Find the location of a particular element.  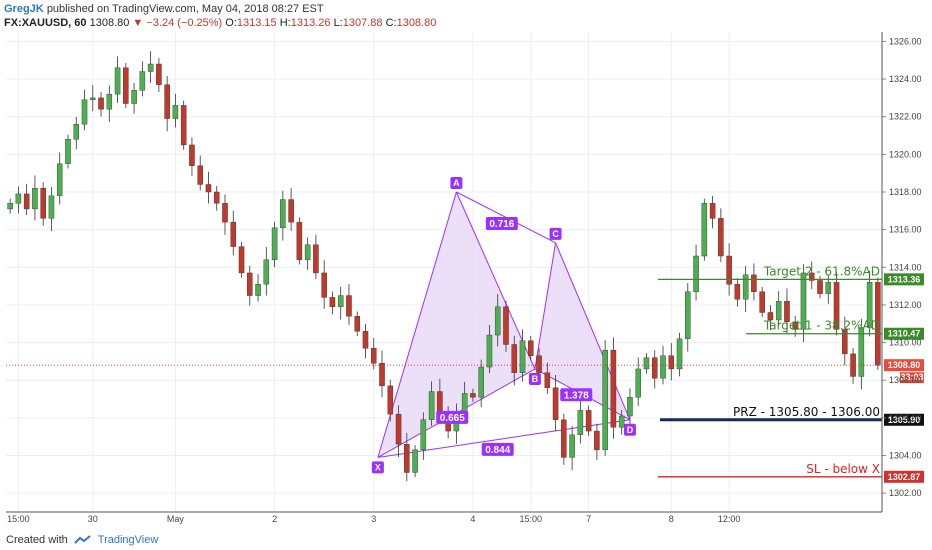

target-price-badge is located at coordinates (904, 333).